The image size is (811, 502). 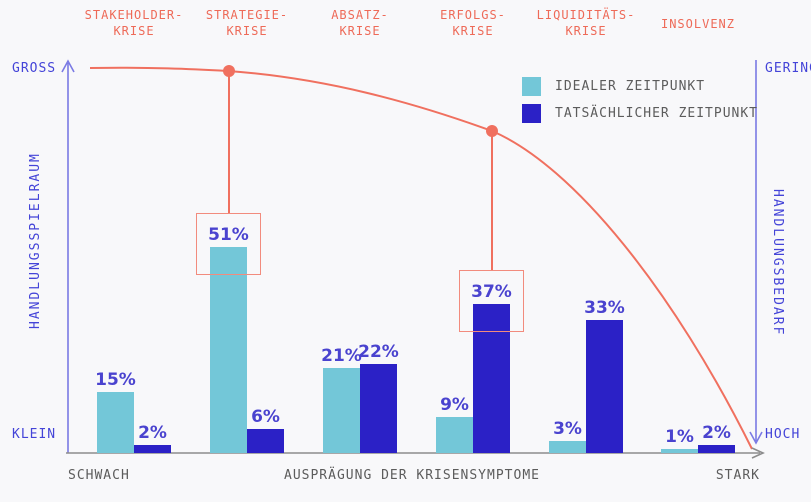 I want to click on value-label: 6%, so click(x=265, y=417).